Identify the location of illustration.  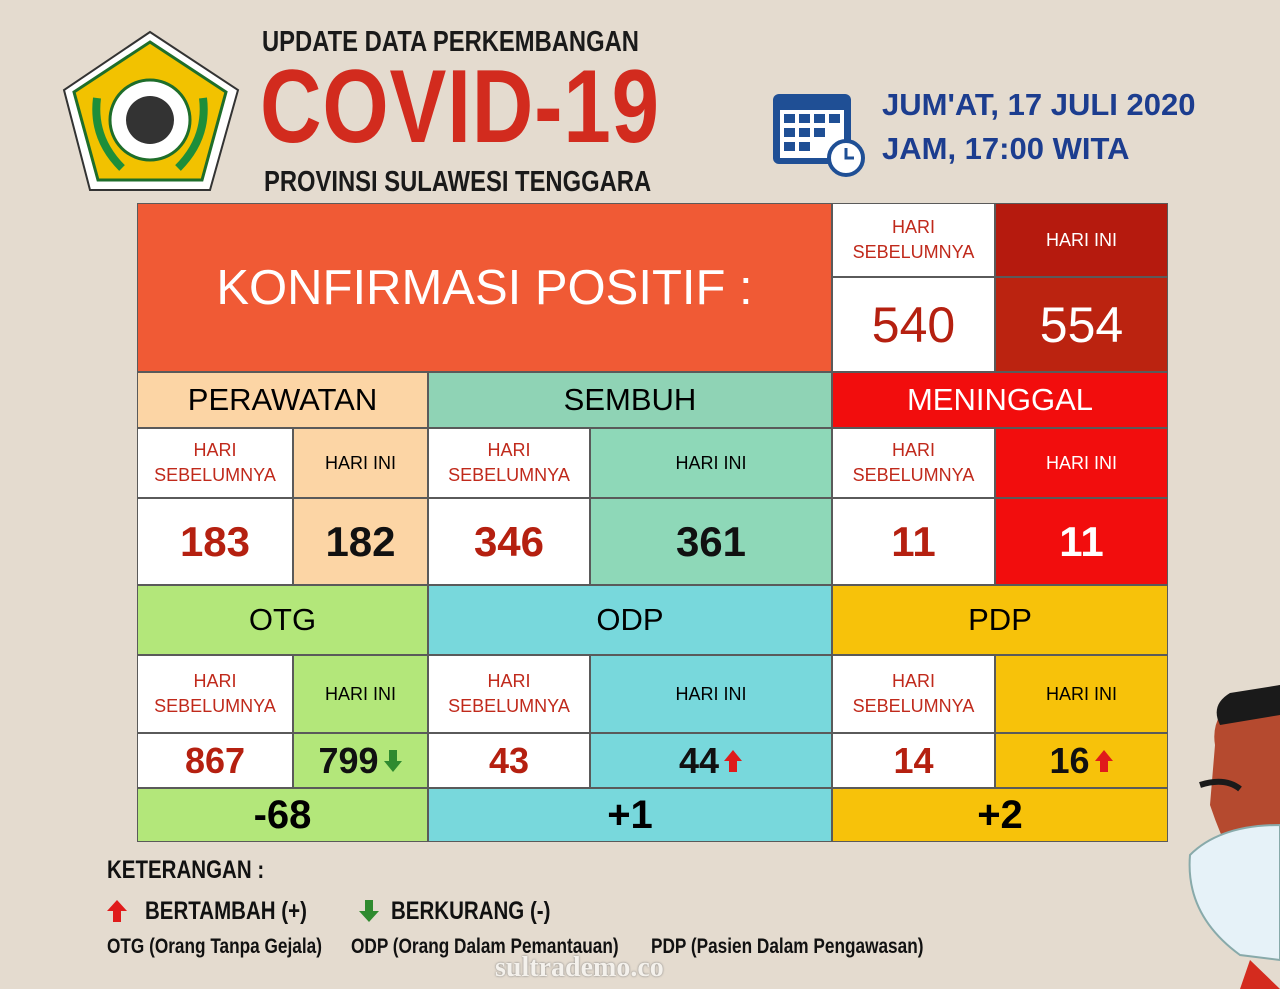
(1234, 837).